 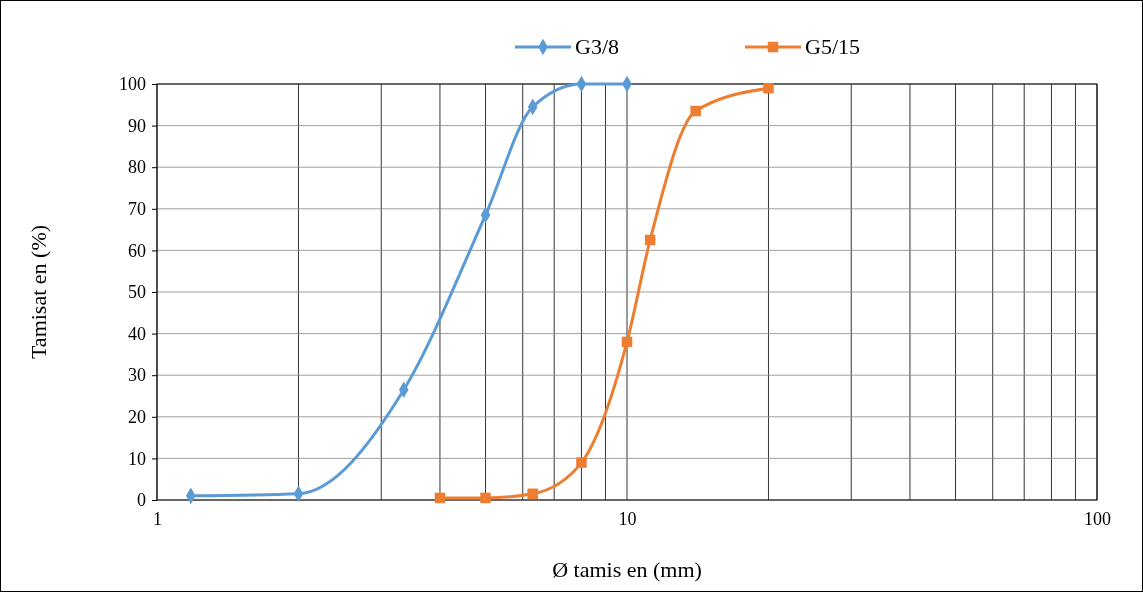 I want to click on y-tick-label: 40, so click(x=137, y=333).